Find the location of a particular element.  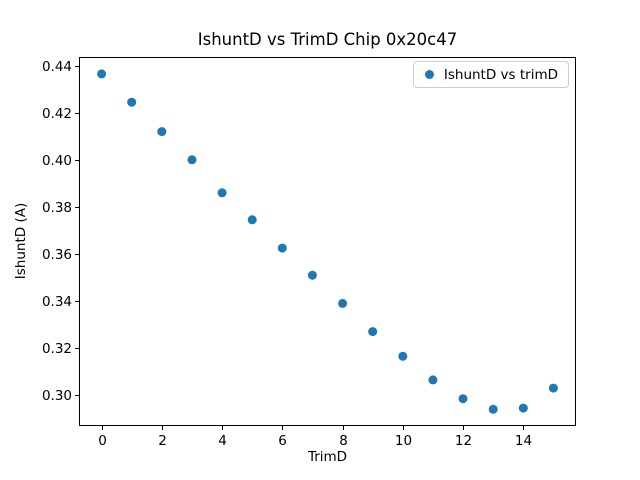

chart-title: IshuntD vs TrimD Chip 0x20c47 is located at coordinates (327, 39).